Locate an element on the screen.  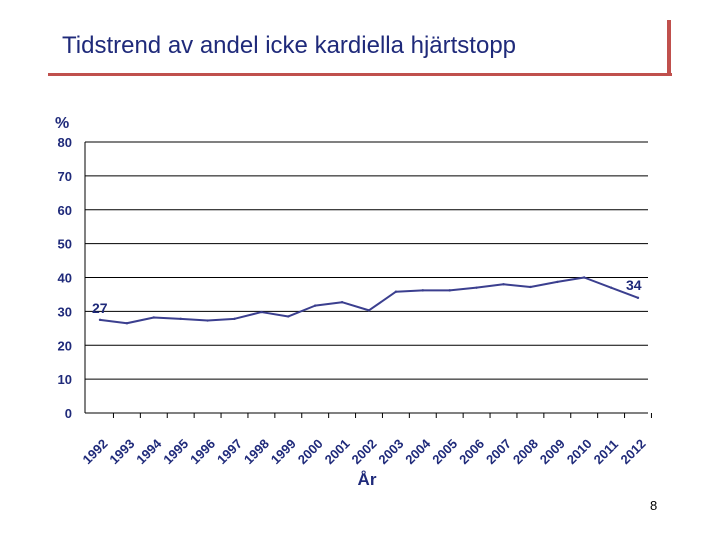
data-point-2009 is located at coordinates (557, 282).